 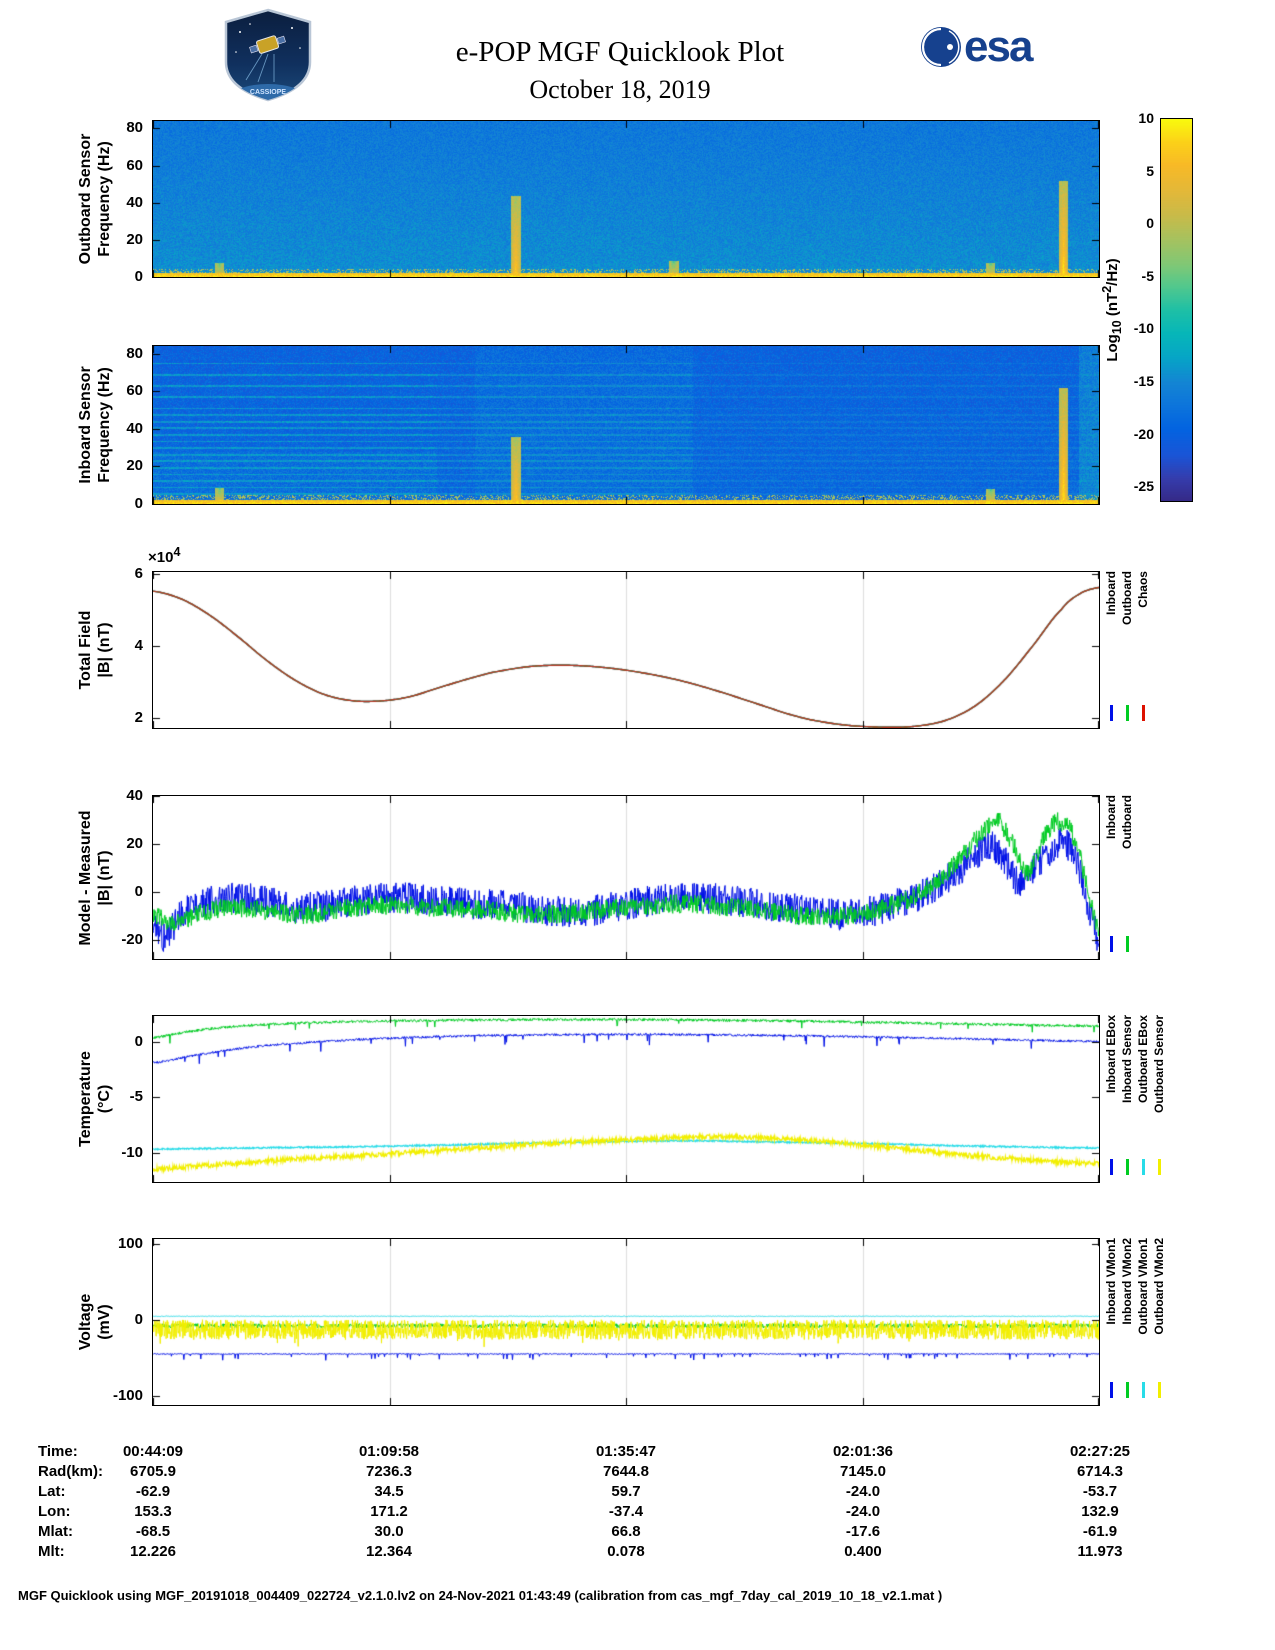 What do you see at coordinates (153, 1491) in the screenshot?
I see `table-cell: -62.9` at bounding box center [153, 1491].